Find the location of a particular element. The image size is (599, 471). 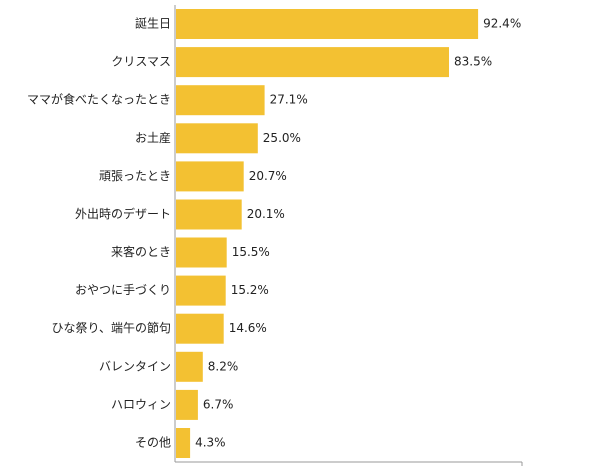

category-label: 外出時のデザート is located at coordinates (123, 213).